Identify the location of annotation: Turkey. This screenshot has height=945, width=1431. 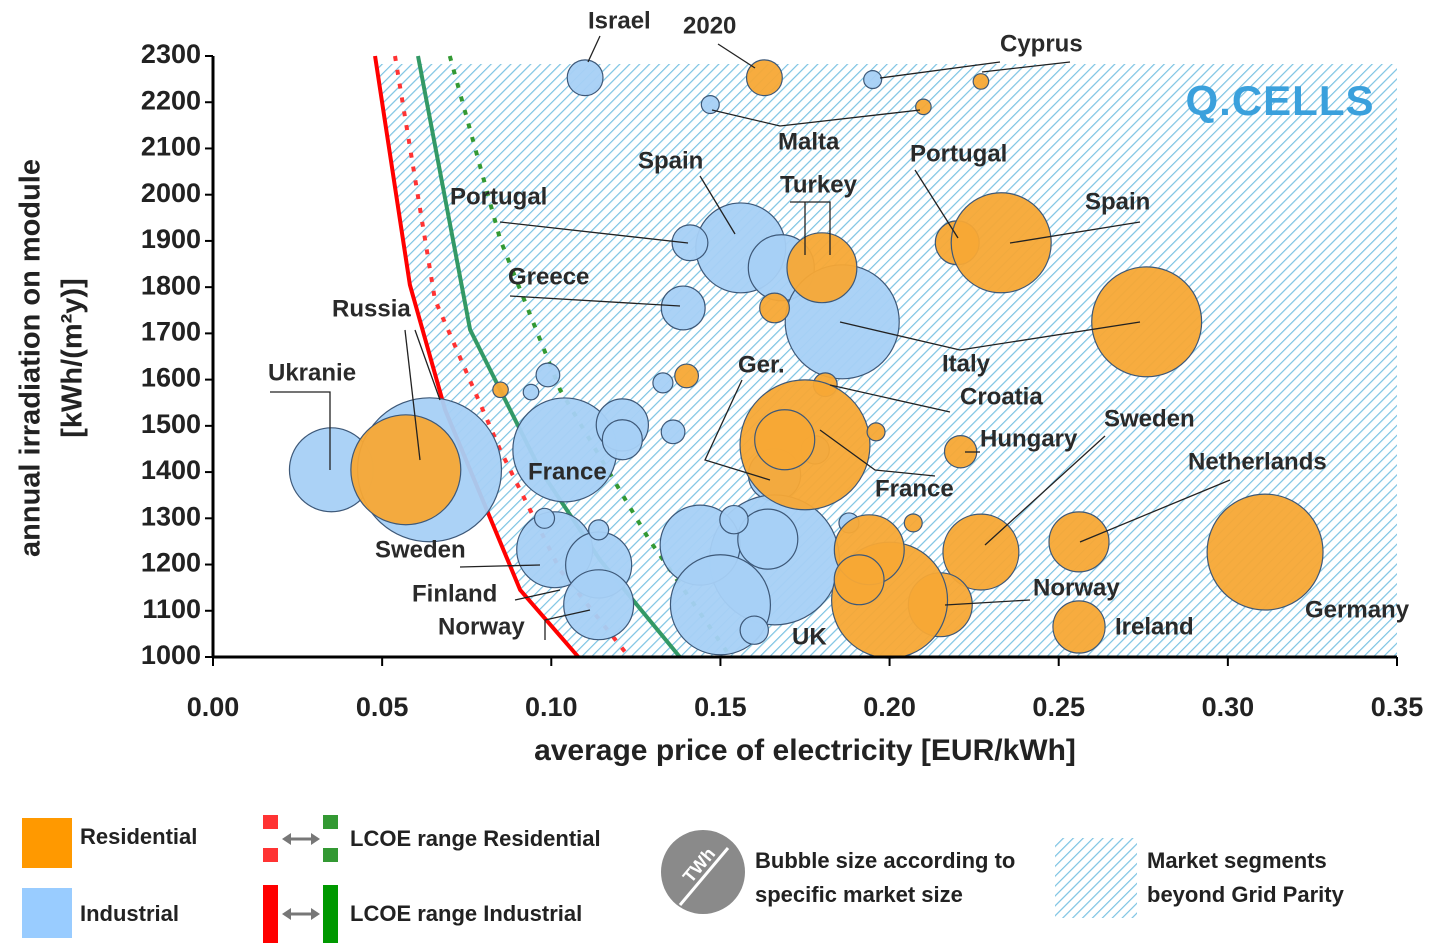
(819, 184).